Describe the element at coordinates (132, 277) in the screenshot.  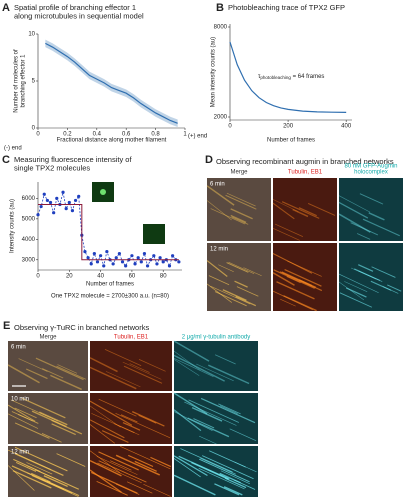
I see `x-tick-label: 60` at that location.